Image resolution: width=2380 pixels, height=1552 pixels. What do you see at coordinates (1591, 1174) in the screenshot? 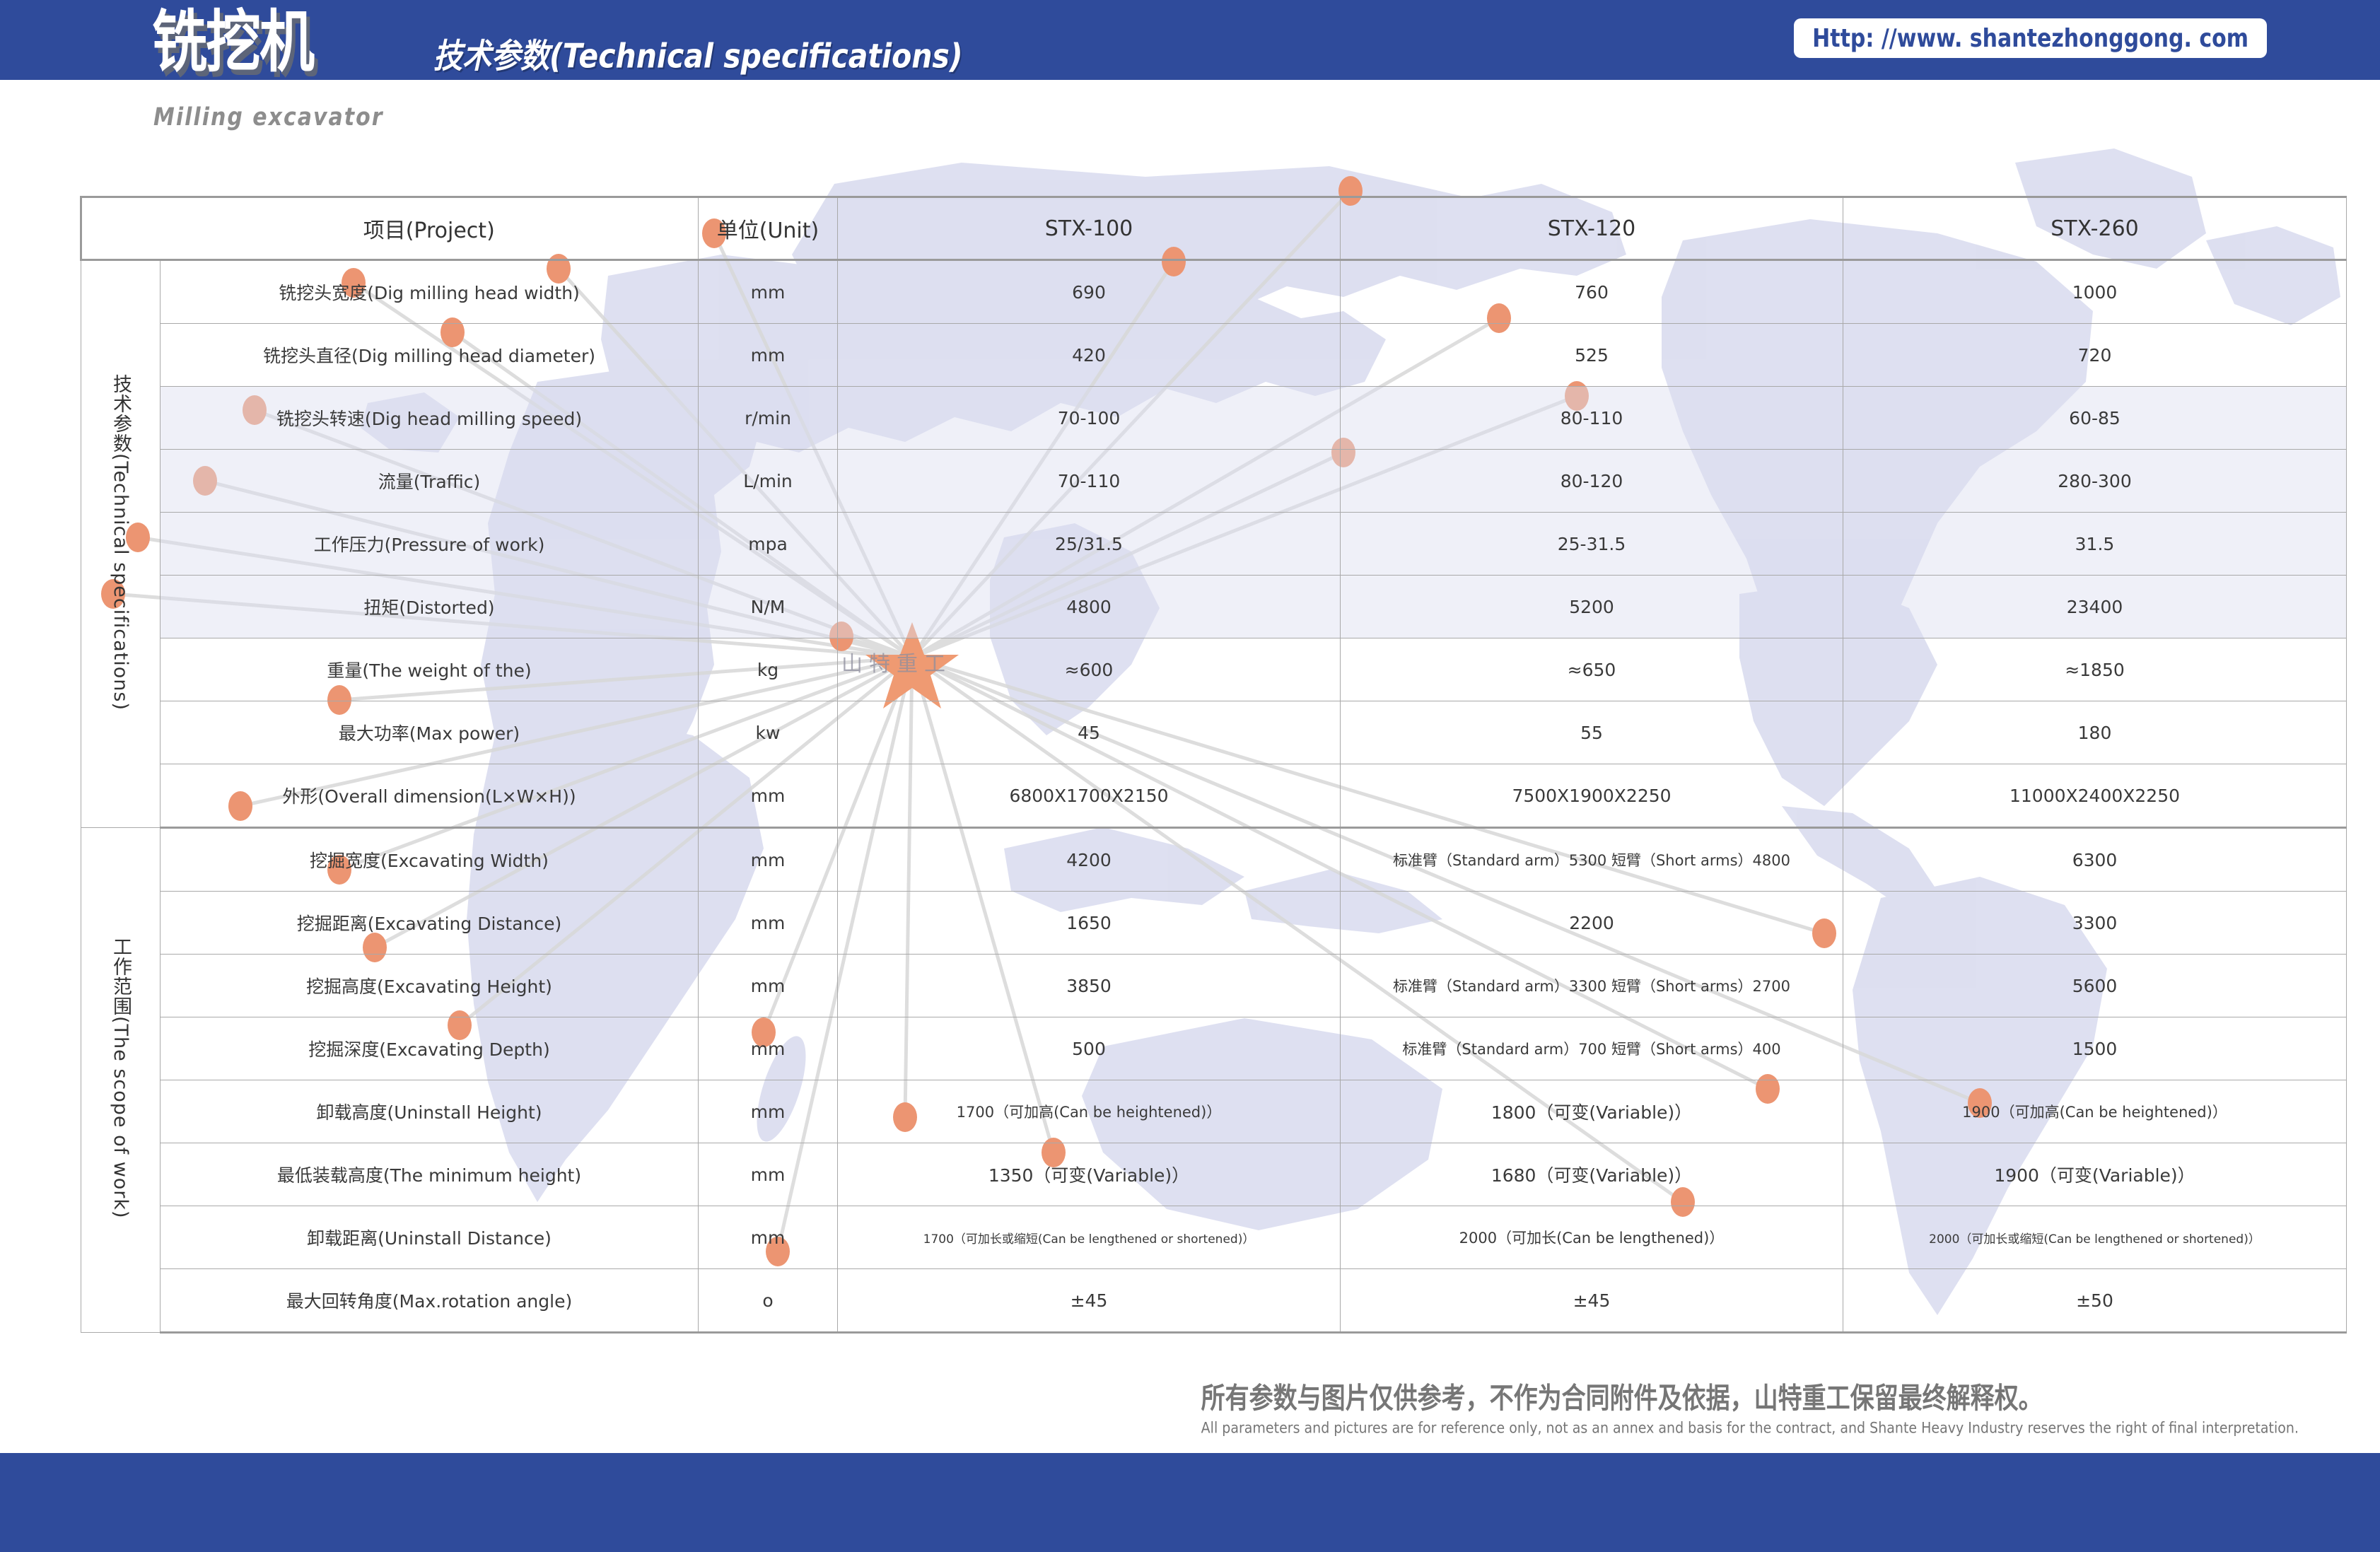
I see `row-value-stx120: 1680（可变(Variable)）` at bounding box center [1591, 1174].